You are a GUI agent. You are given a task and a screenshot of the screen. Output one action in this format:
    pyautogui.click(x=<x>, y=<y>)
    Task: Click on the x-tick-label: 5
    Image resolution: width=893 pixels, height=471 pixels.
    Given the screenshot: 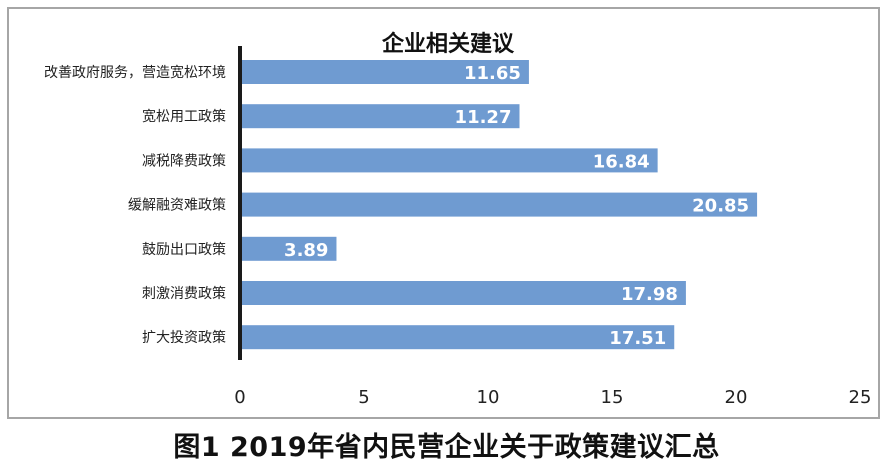 What is the action you would take?
    pyautogui.click(x=363, y=397)
    